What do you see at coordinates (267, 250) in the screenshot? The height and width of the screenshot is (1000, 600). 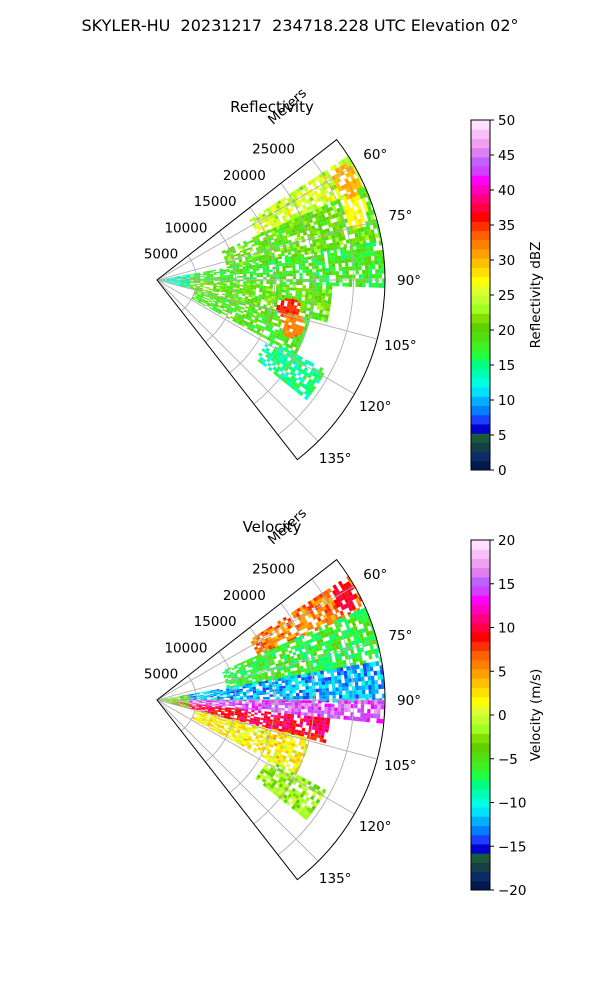 I see `azimuth-gridline` at bounding box center [267, 250].